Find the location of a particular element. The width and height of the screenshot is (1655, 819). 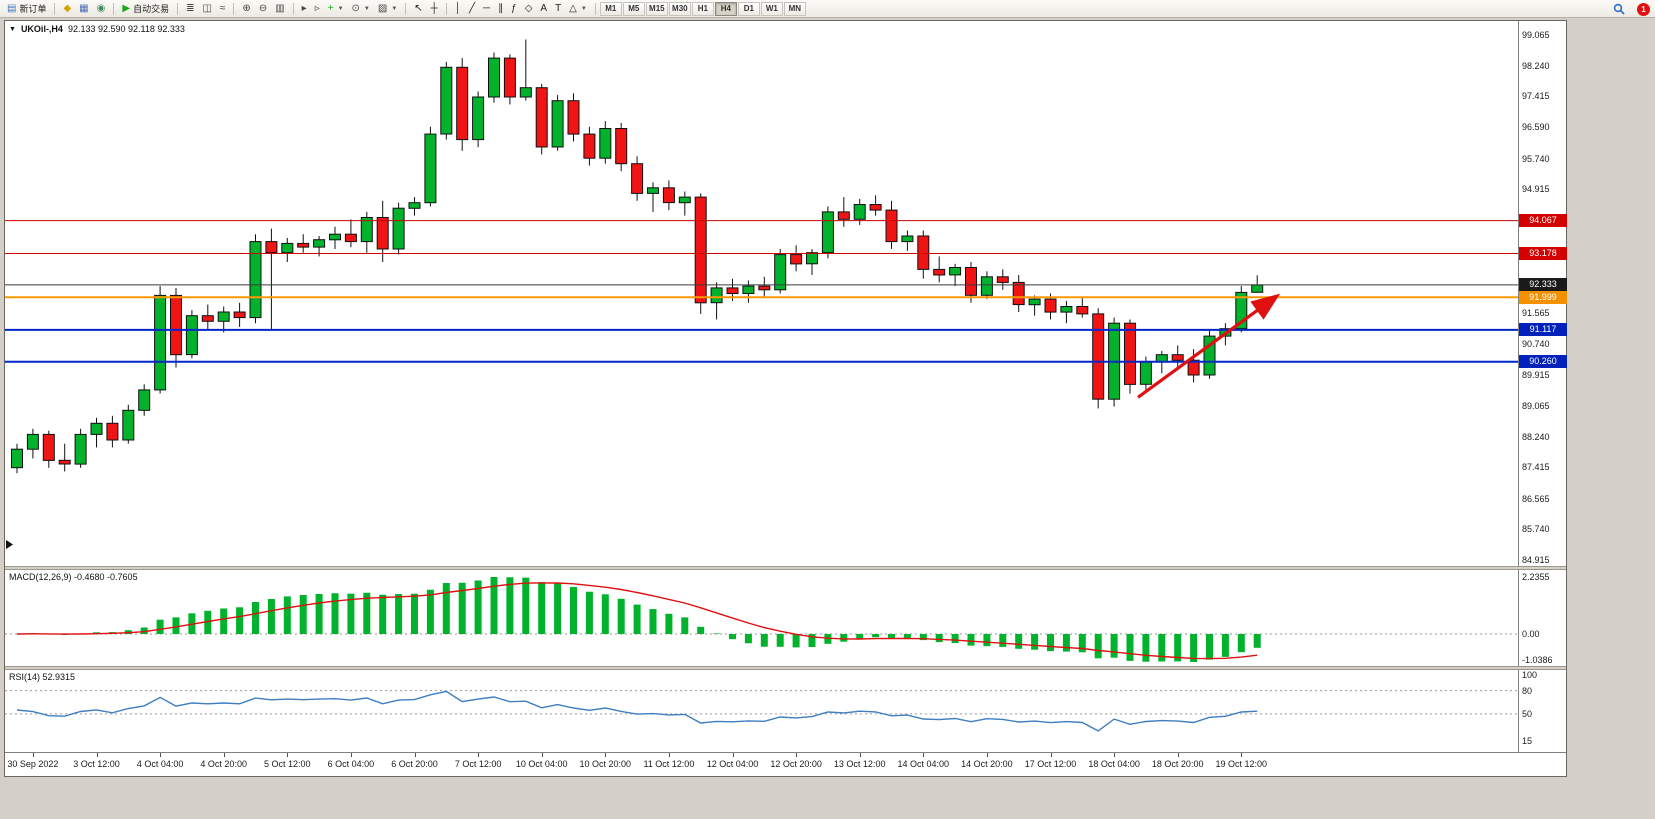

data-window-icon: ◉ is located at coordinates (101, 8).